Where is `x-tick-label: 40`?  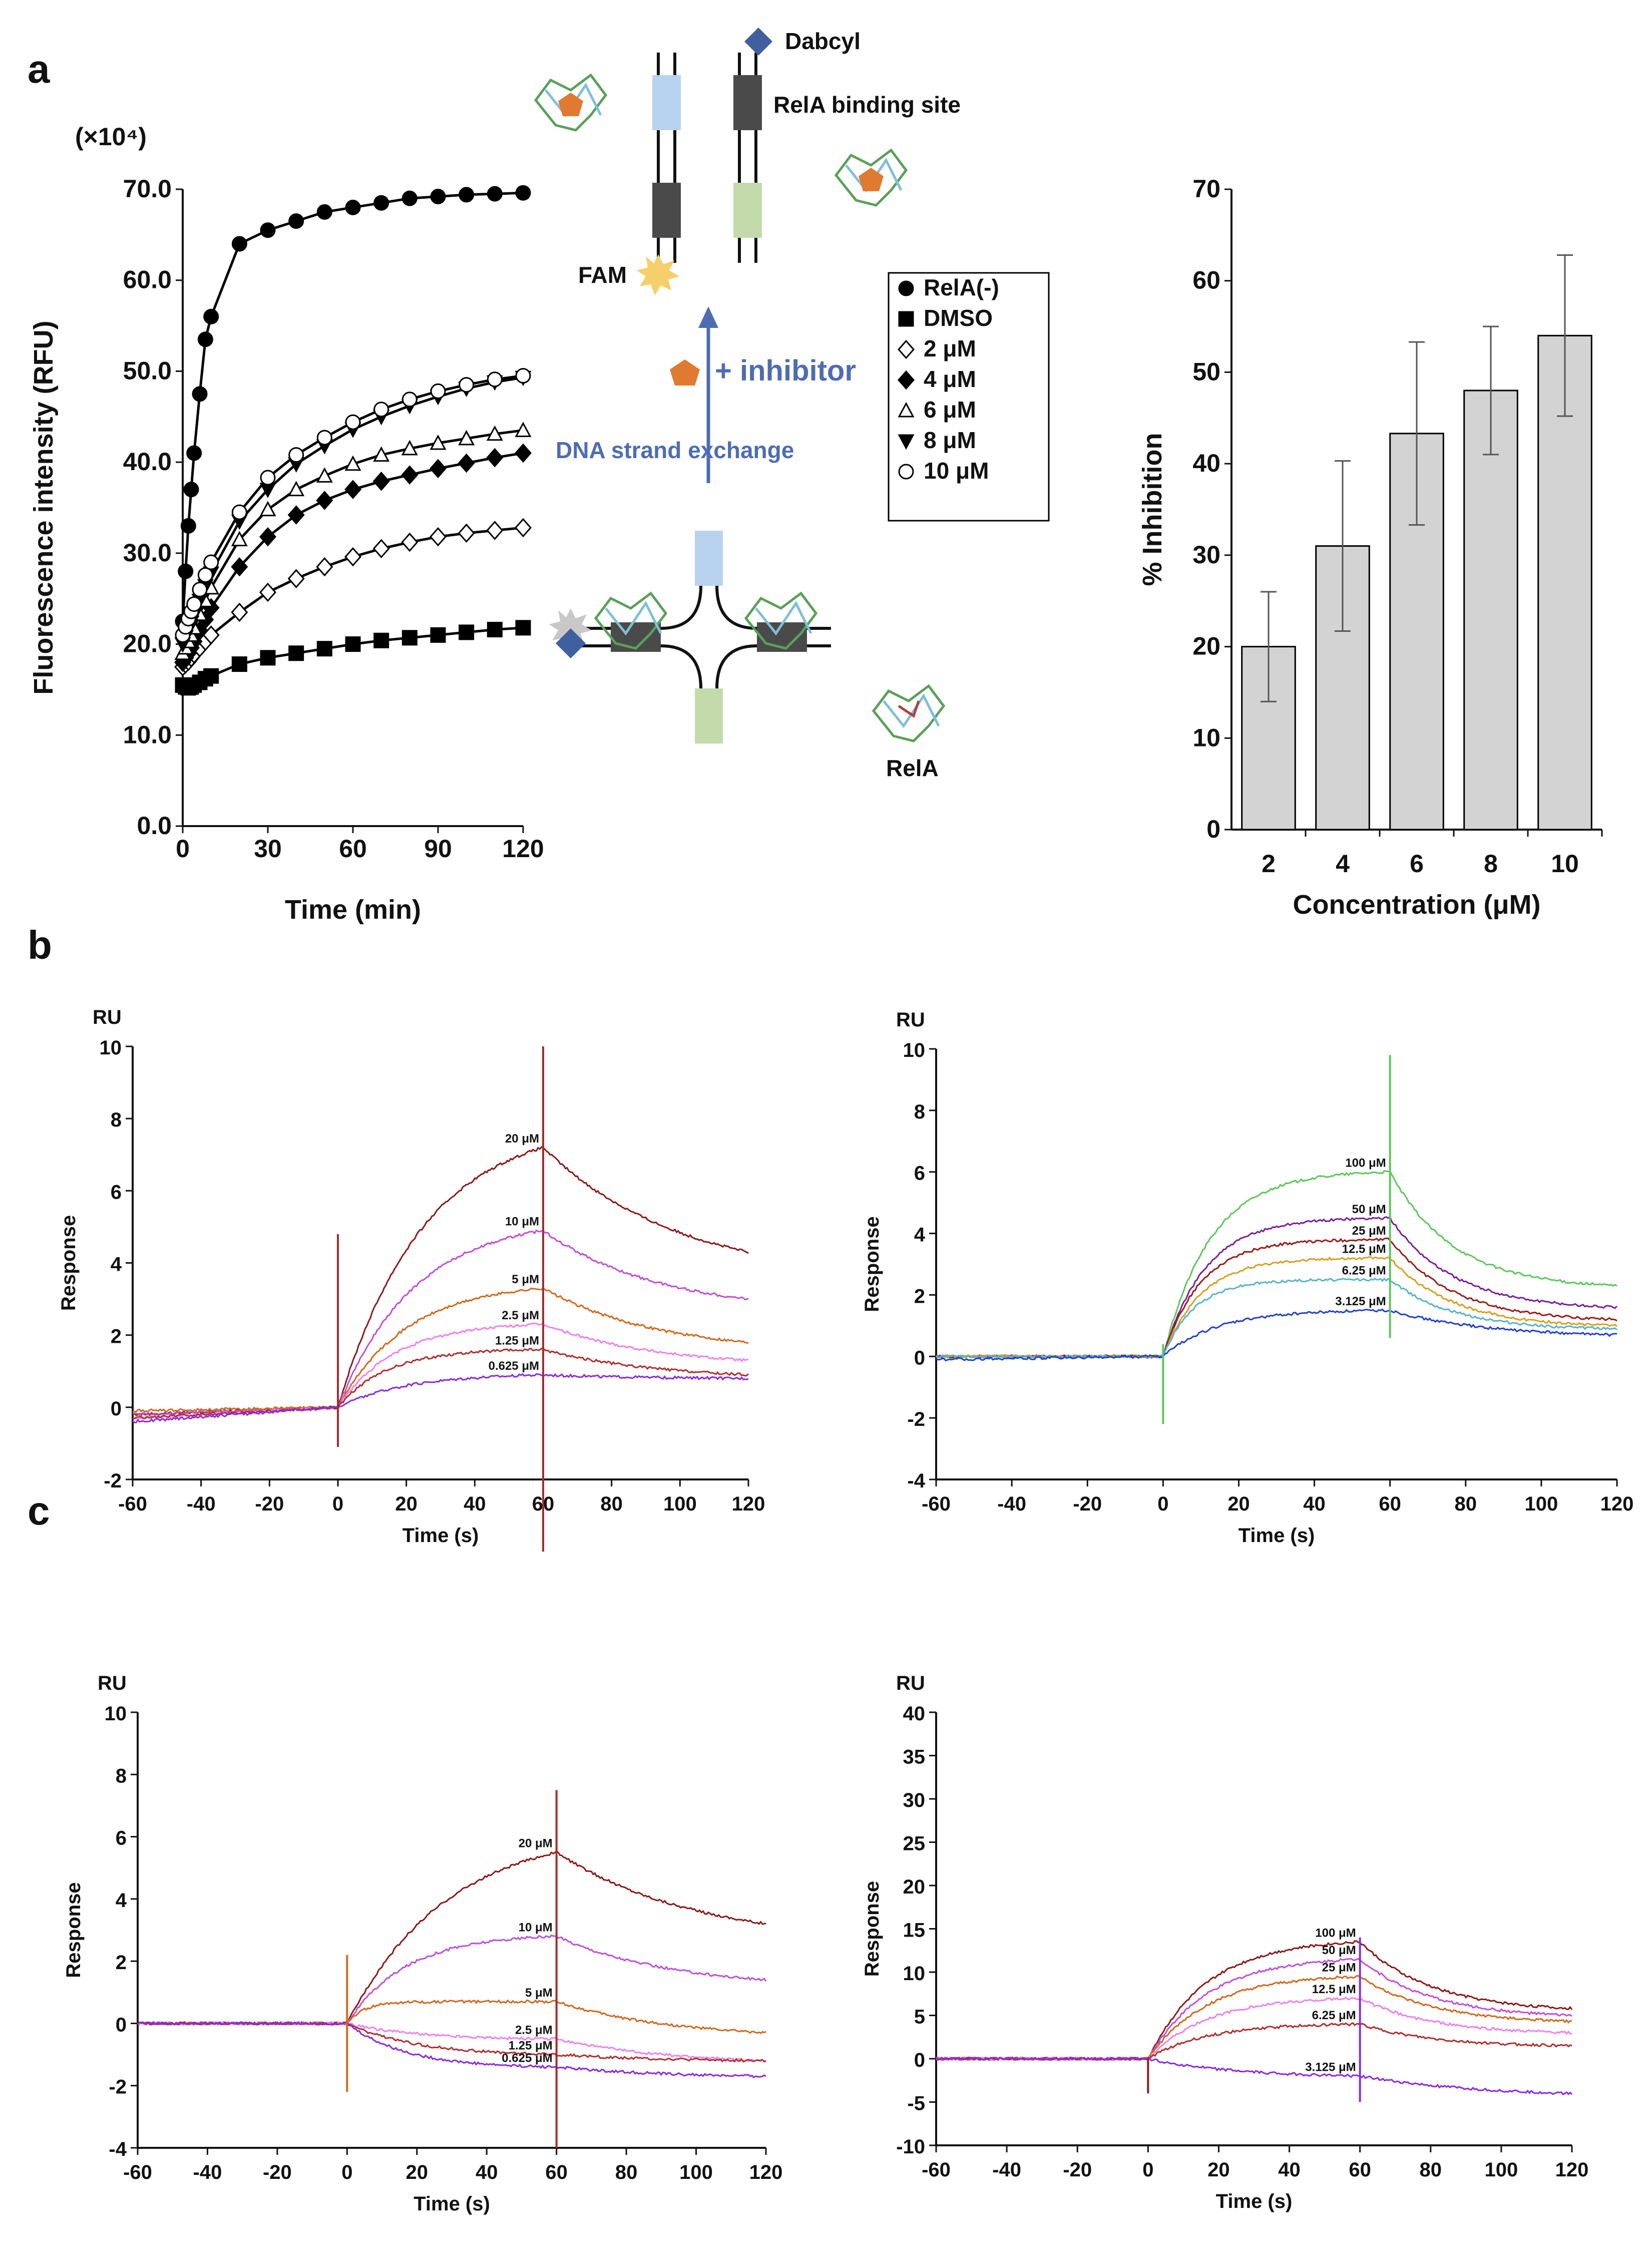
x-tick-label: 40 is located at coordinates (487, 2172).